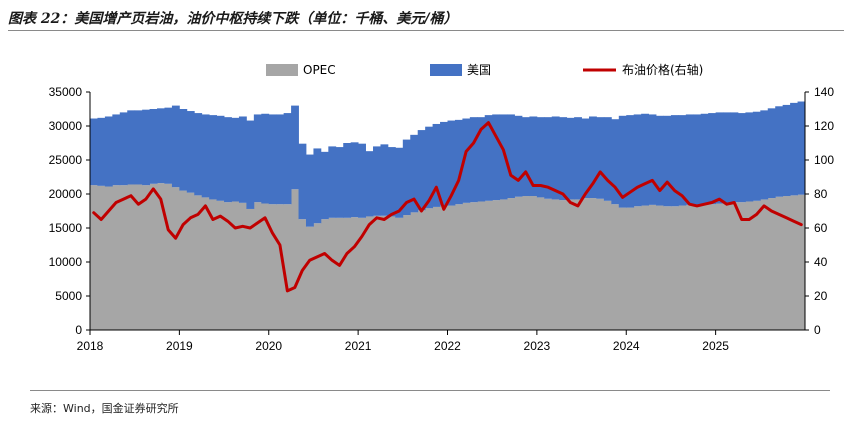  I want to click on legend-opec-swatch, so click(282, 70).